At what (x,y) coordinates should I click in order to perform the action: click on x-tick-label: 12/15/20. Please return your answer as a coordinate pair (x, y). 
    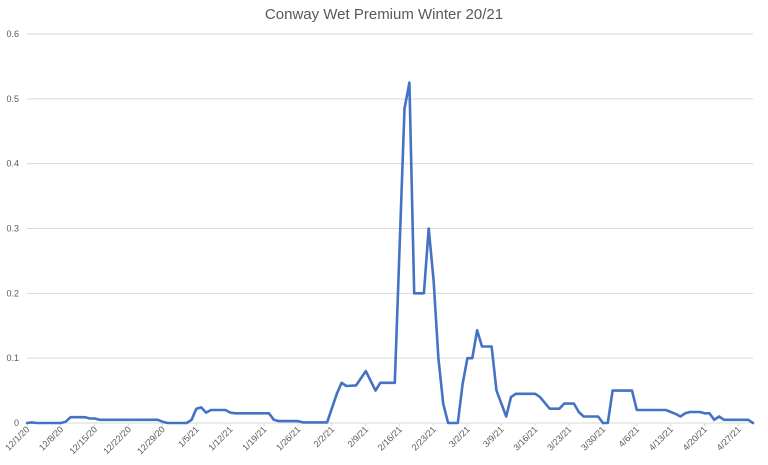
    Looking at the image, I should click on (83, 440).